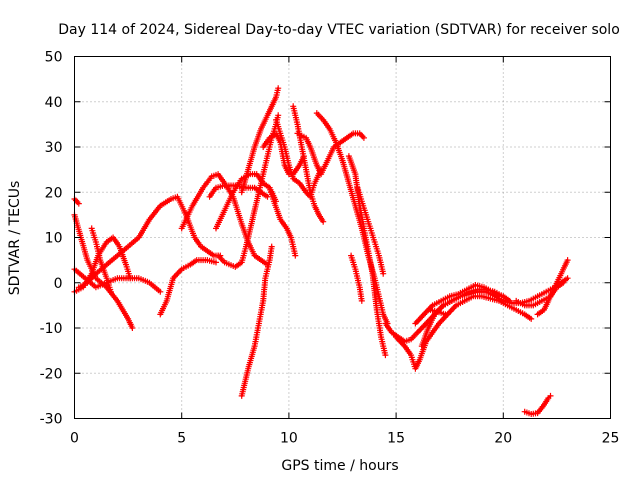 The height and width of the screenshot is (480, 640). What do you see at coordinates (396, 439) in the screenshot?
I see `x-tick-label: 15` at bounding box center [396, 439].